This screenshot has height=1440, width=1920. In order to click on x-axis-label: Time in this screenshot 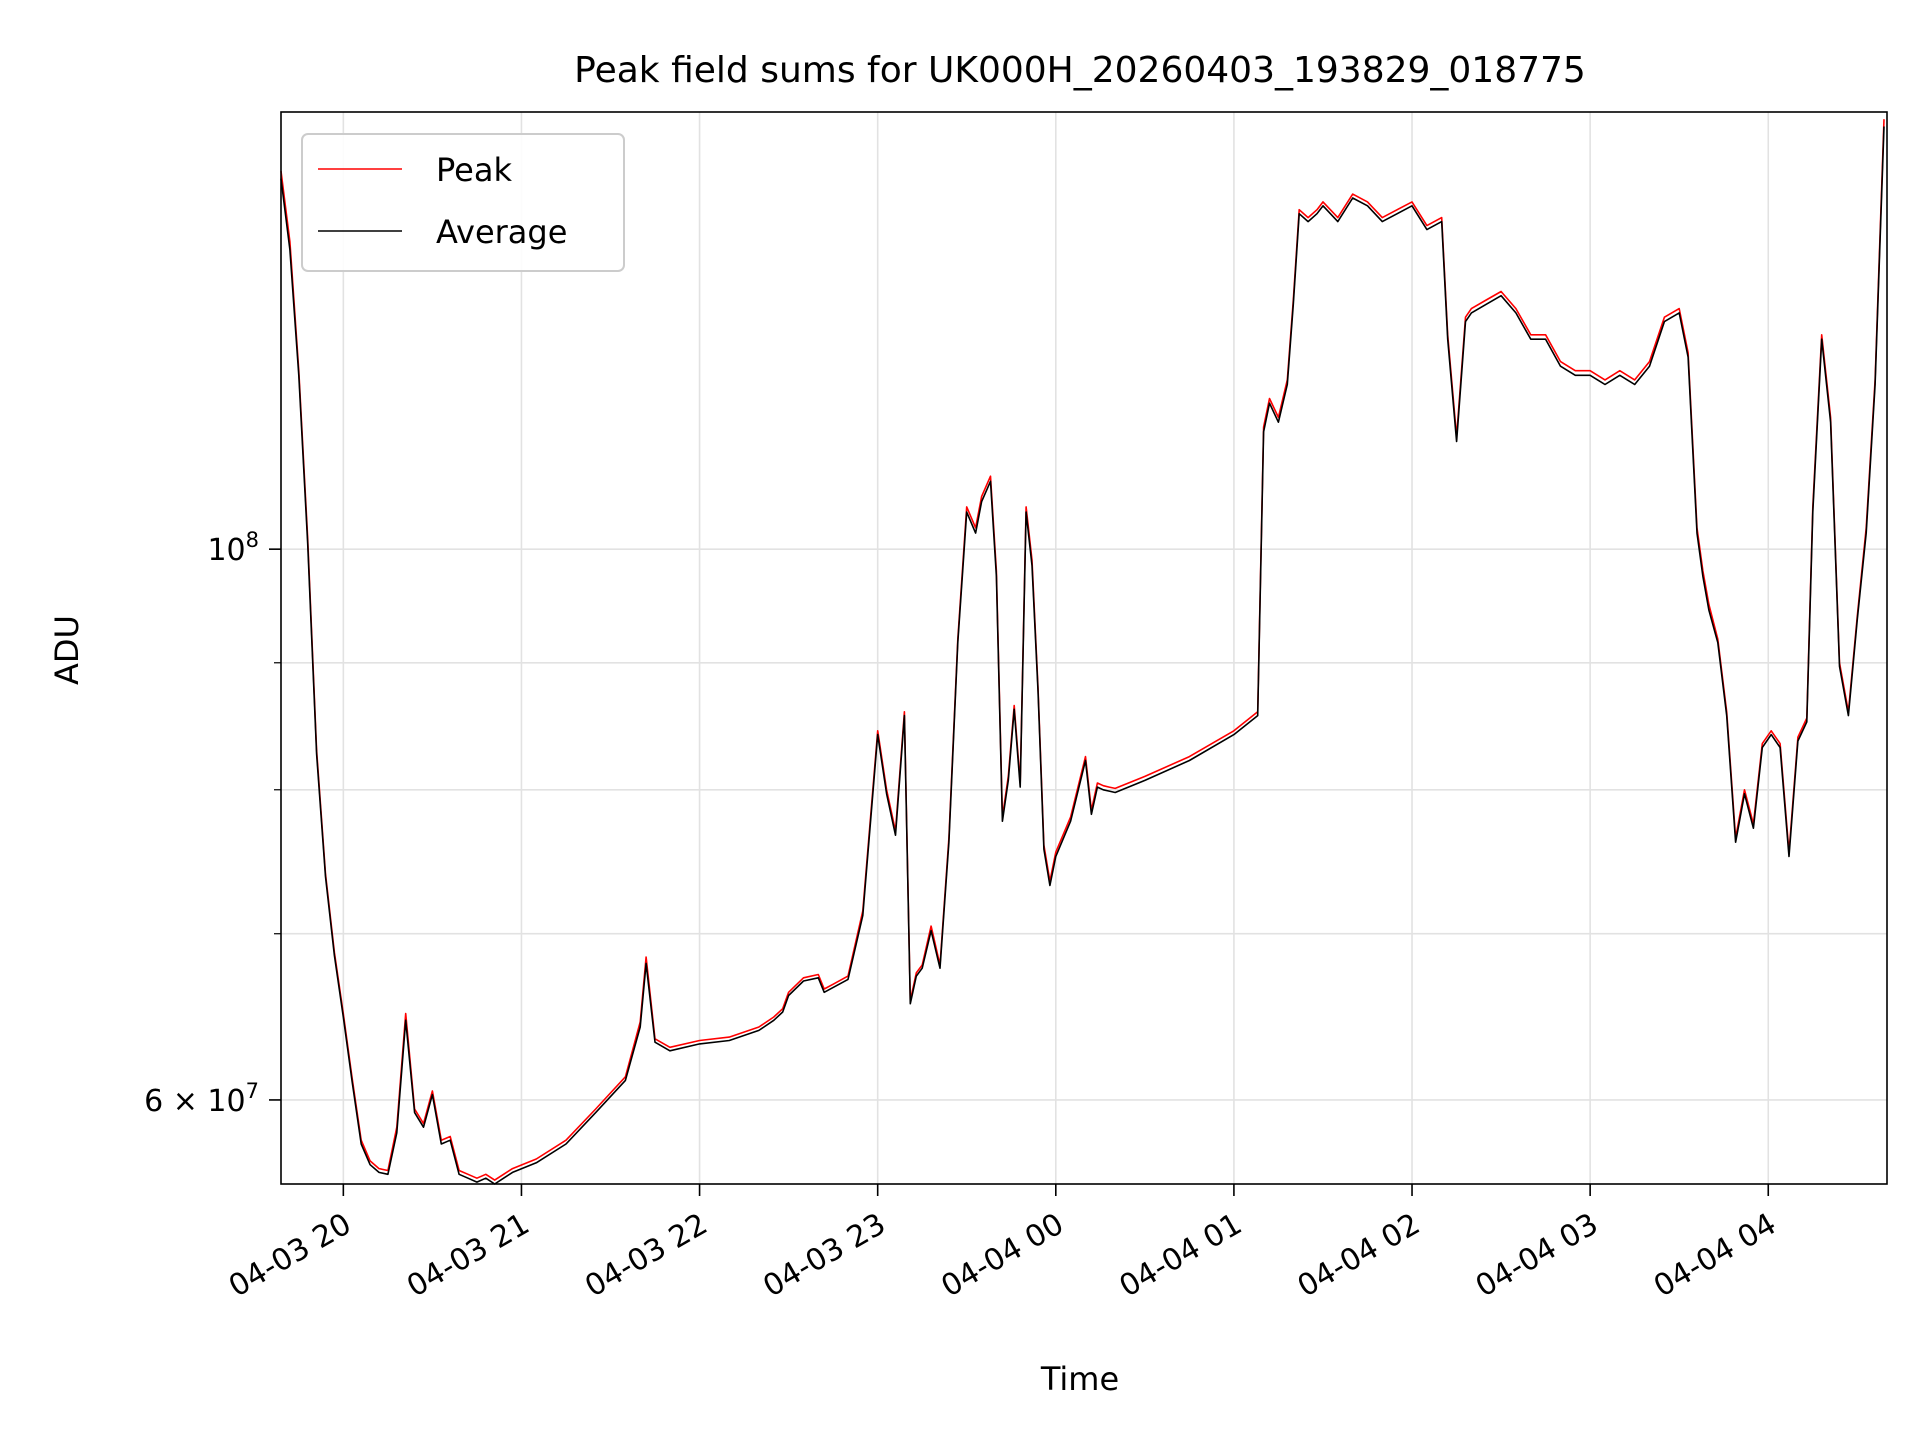, I will do `click(1079, 1379)`.